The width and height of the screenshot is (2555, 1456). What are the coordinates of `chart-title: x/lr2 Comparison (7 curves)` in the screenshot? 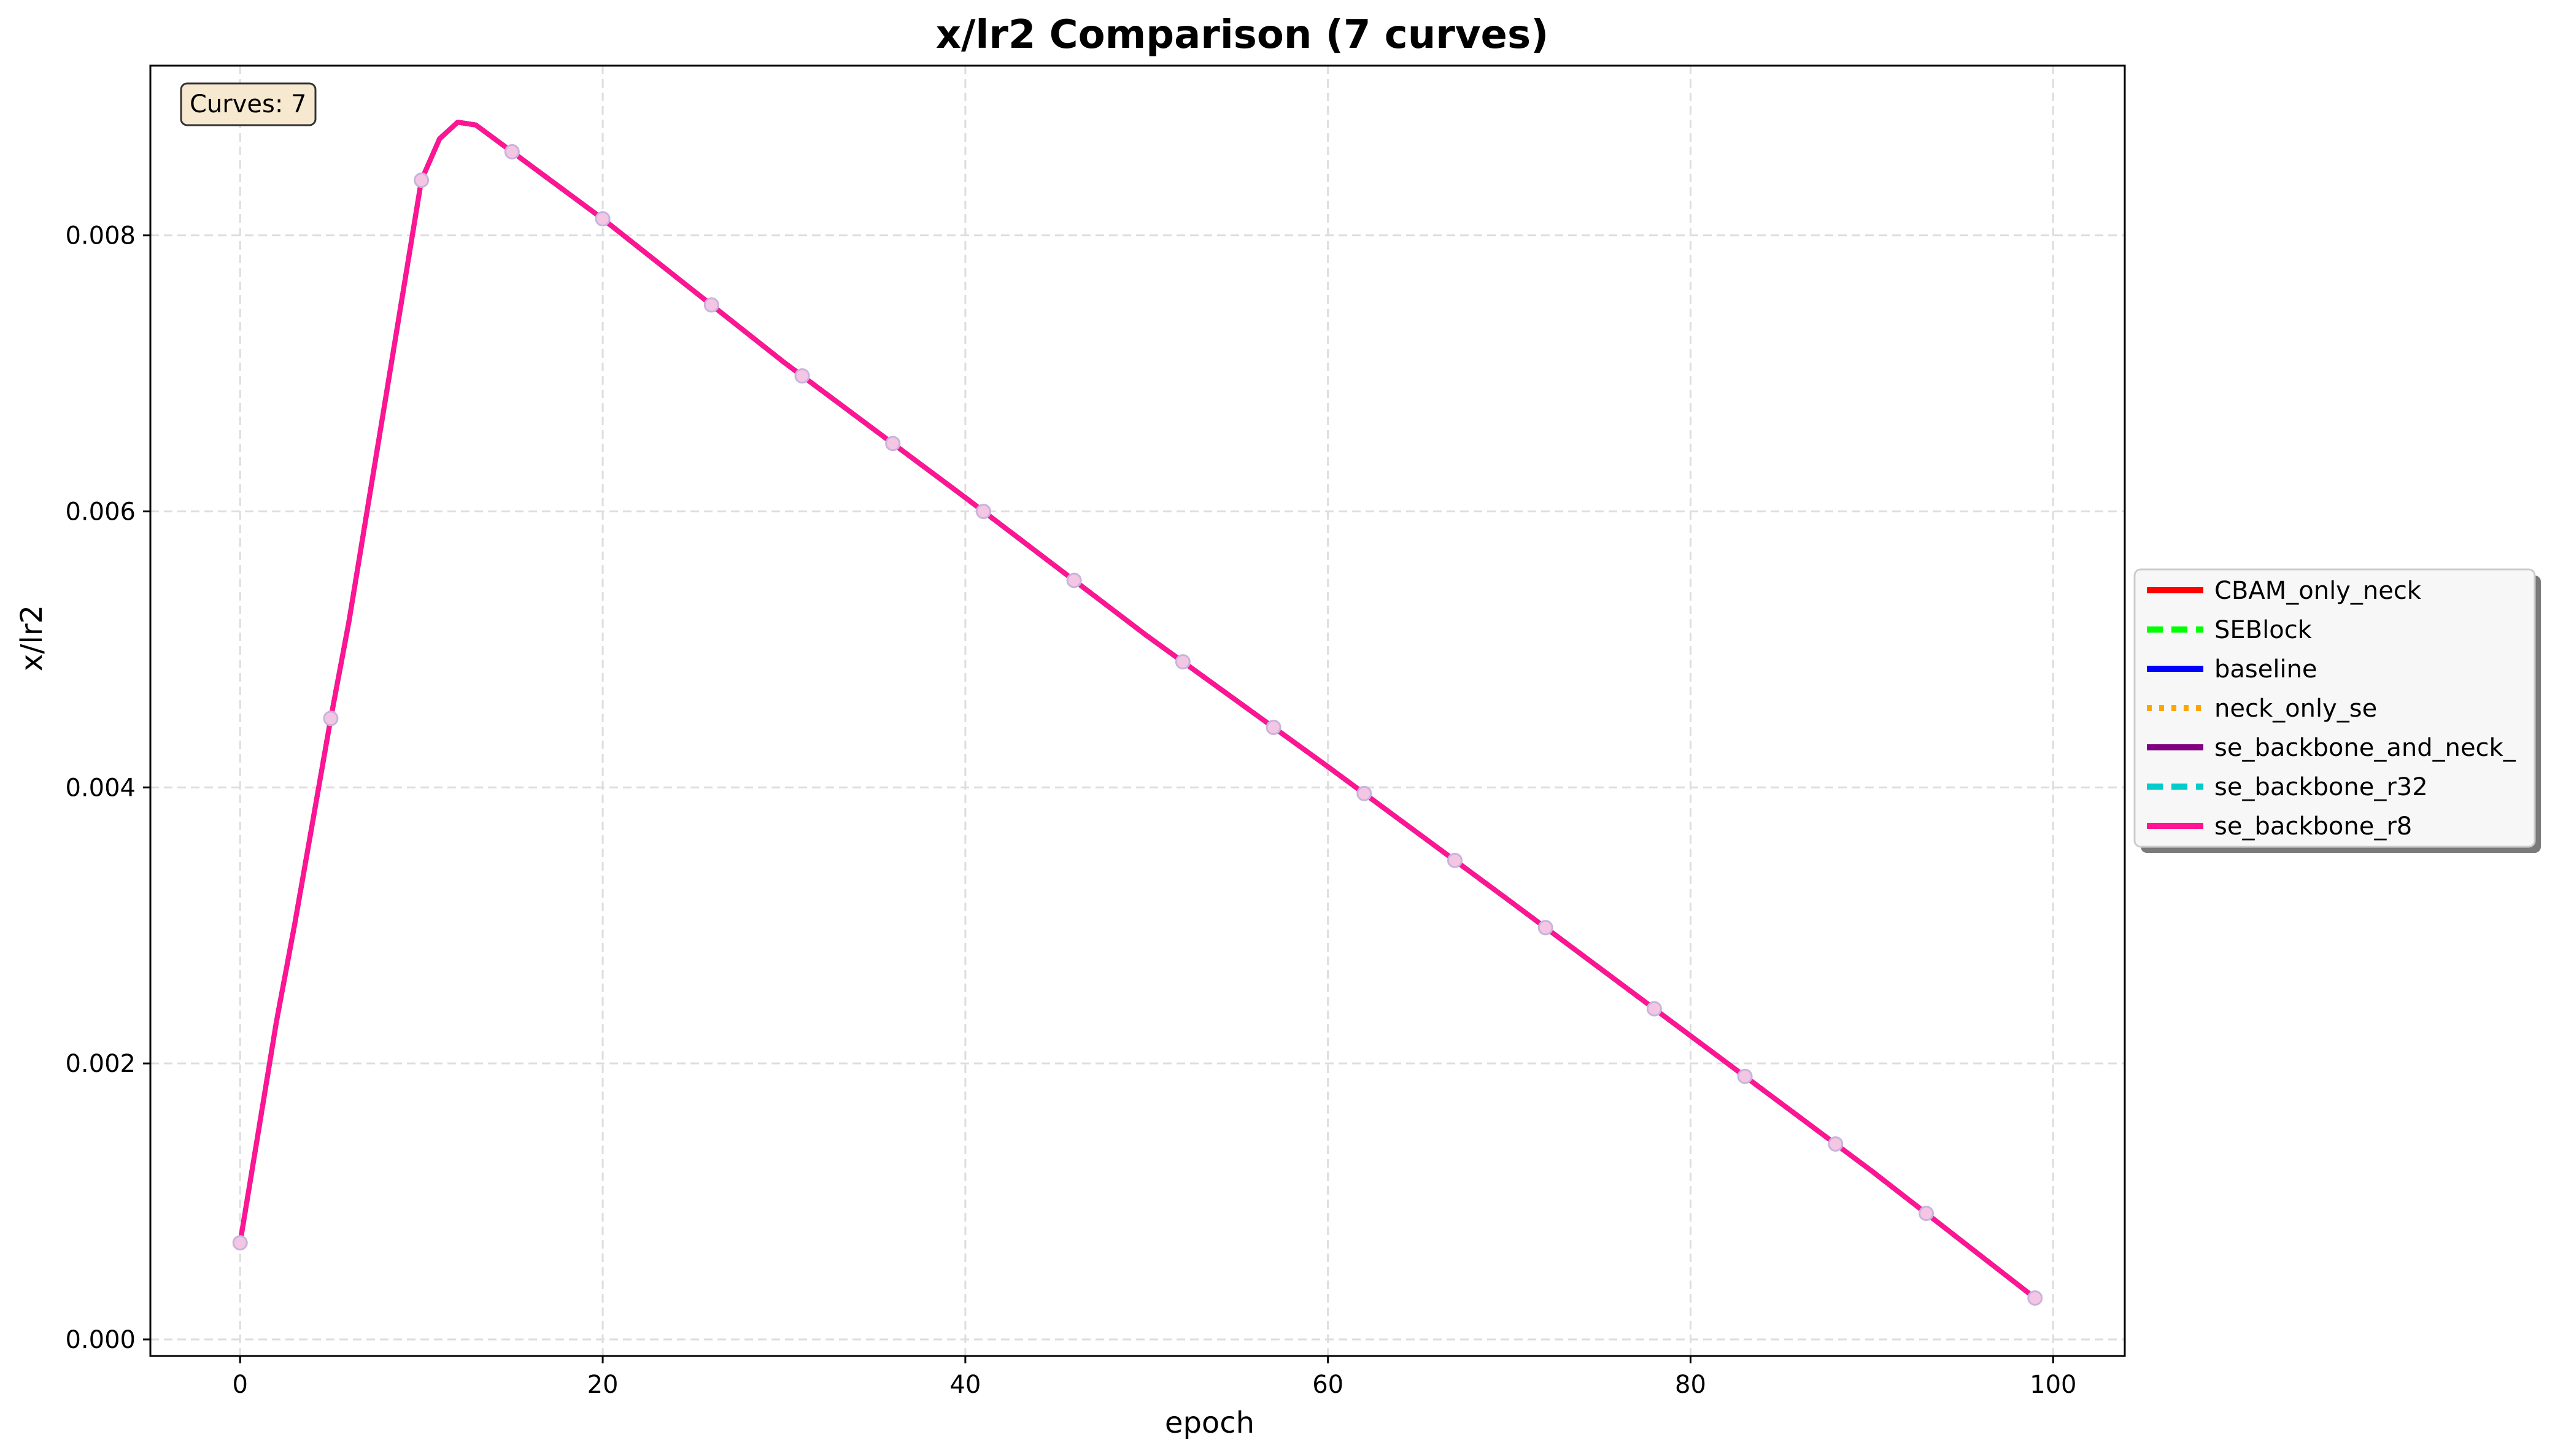 It's located at (1242, 35).